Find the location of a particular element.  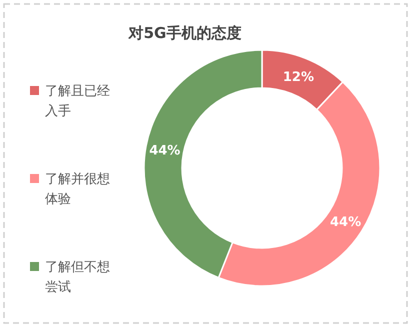

legend-label: 了解并很想体验 is located at coordinates (77, 189).